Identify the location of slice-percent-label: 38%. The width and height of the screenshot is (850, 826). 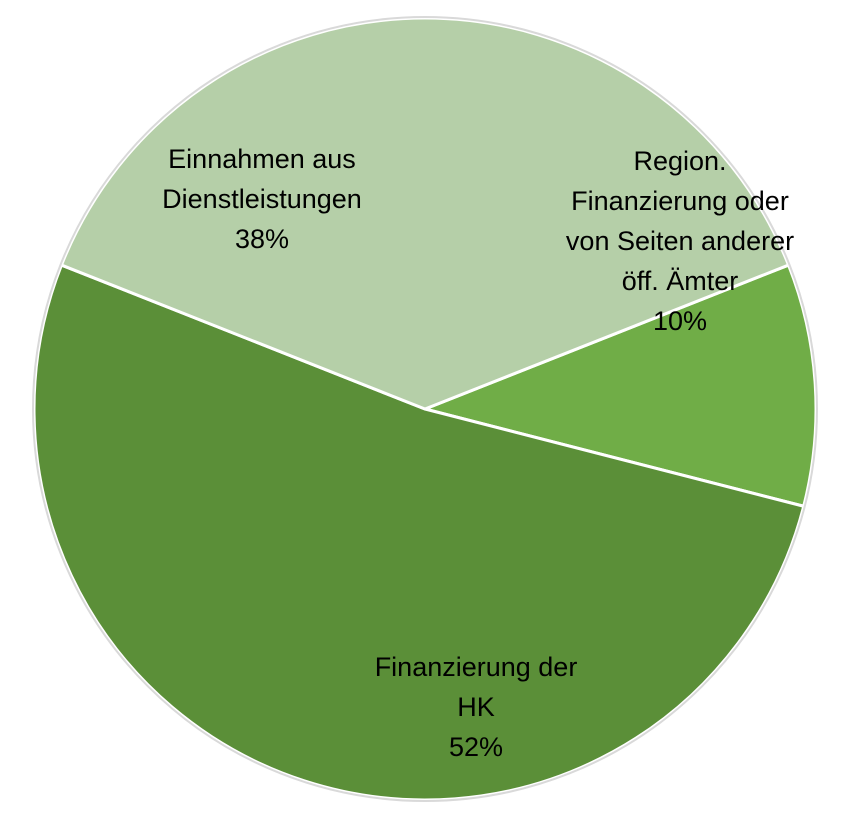
(262, 239).